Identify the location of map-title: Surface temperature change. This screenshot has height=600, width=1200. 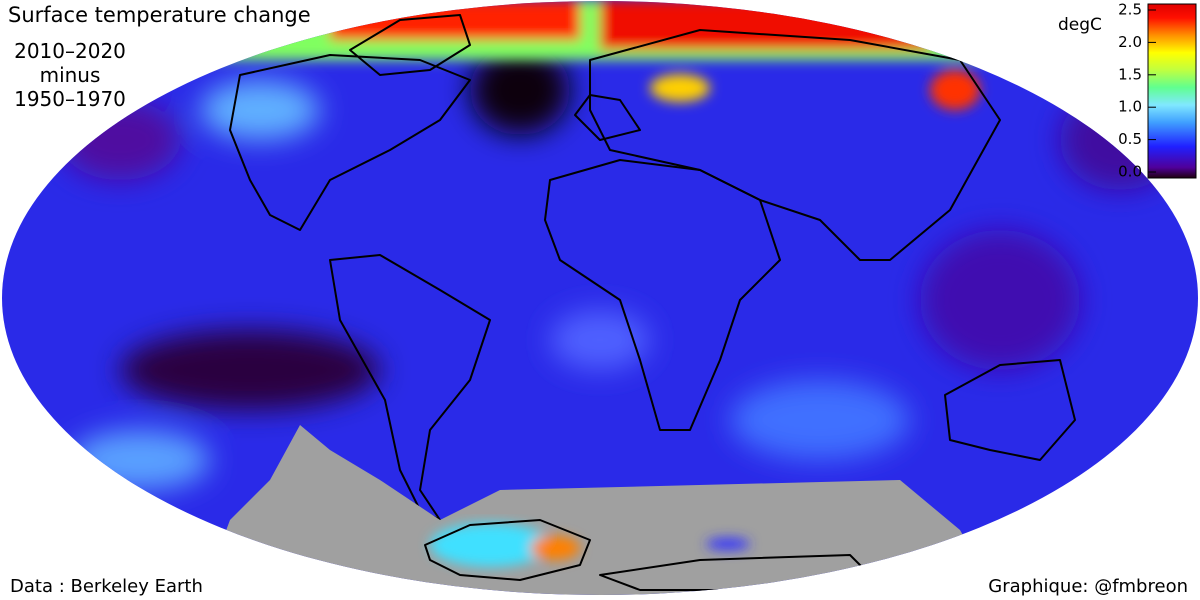
(159, 15).